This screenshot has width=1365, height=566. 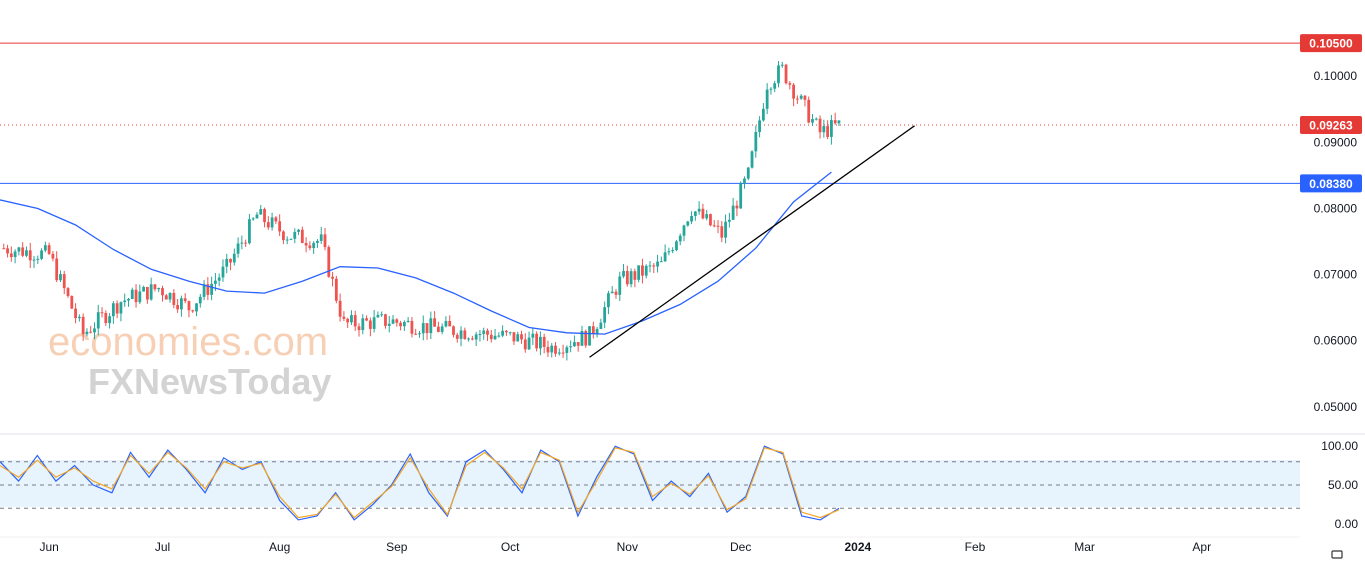 What do you see at coordinates (188, 342) in the screenshot?
I see `watermark-line1: economies.com` at bounding box center [188, 342].